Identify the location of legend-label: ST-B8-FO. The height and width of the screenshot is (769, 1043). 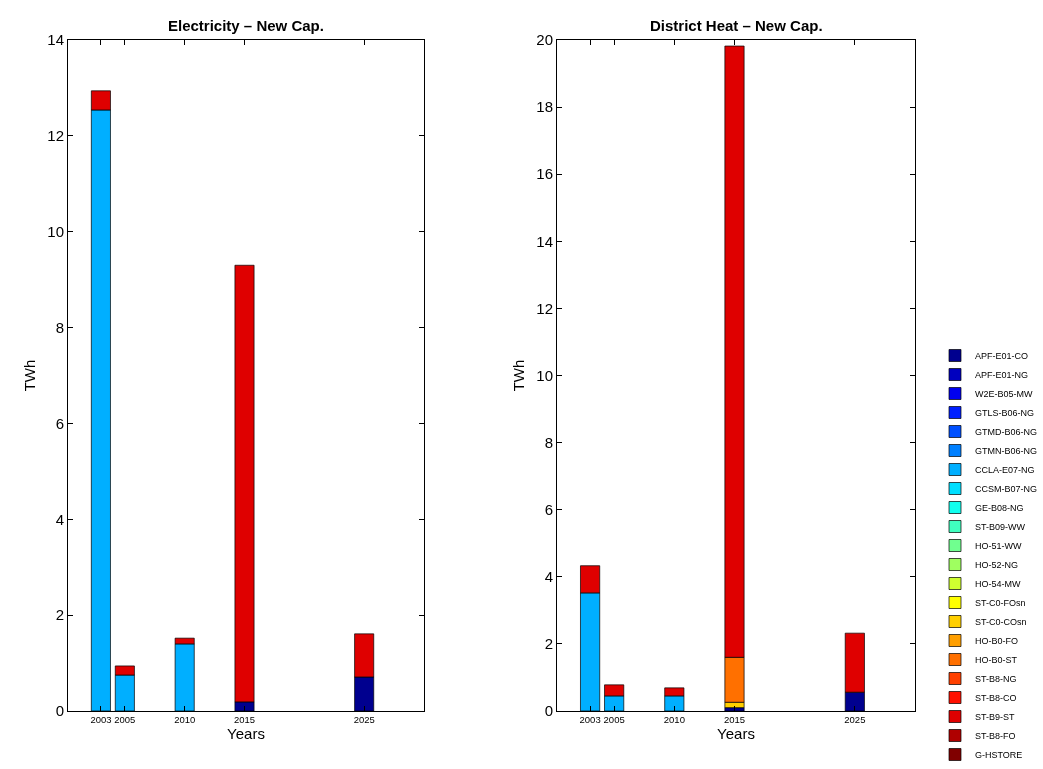
(995, 736).